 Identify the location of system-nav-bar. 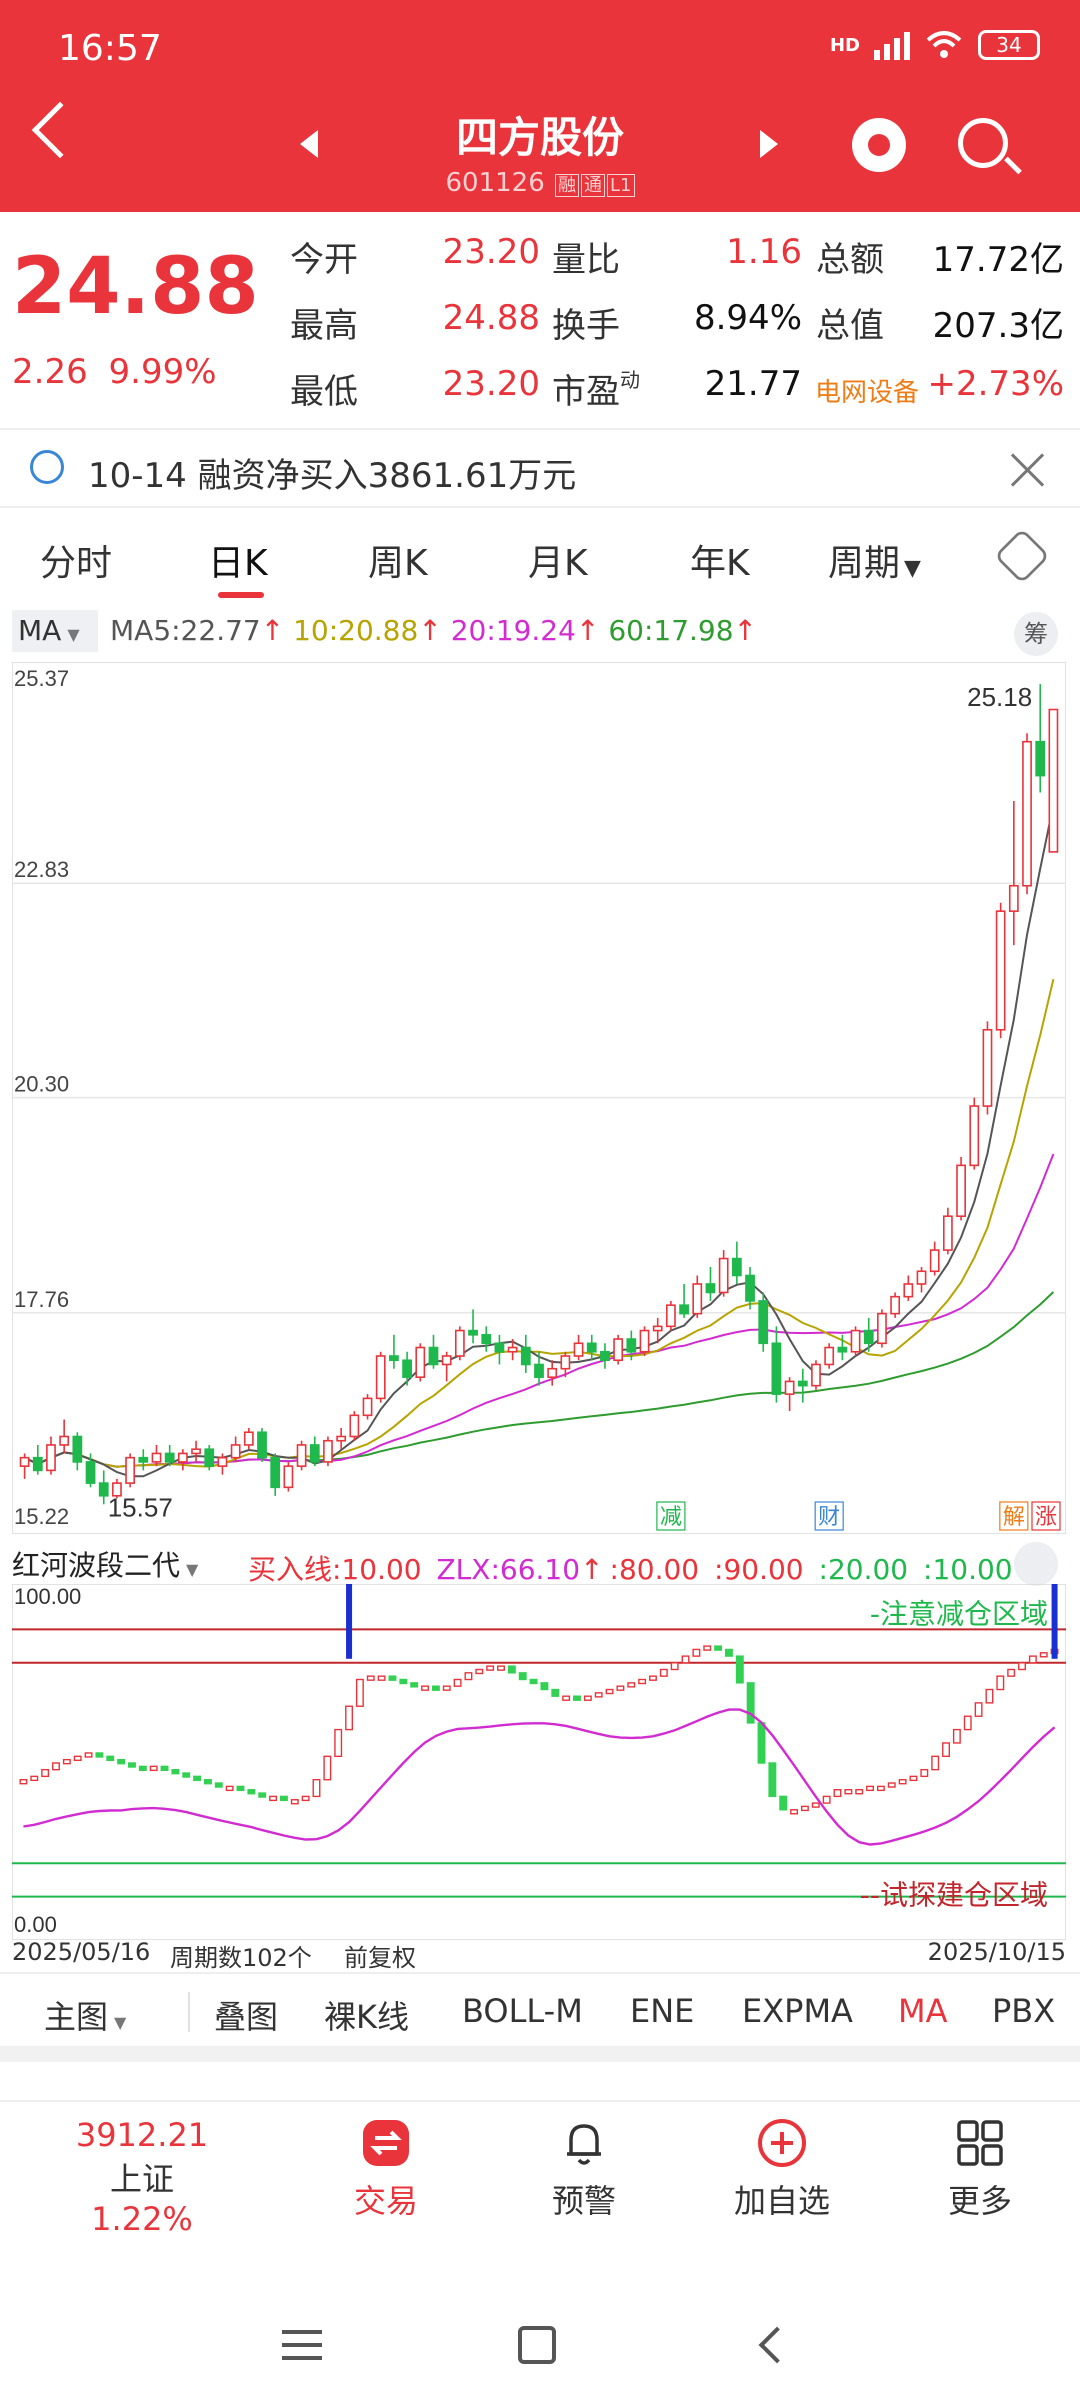
(540, 2345).